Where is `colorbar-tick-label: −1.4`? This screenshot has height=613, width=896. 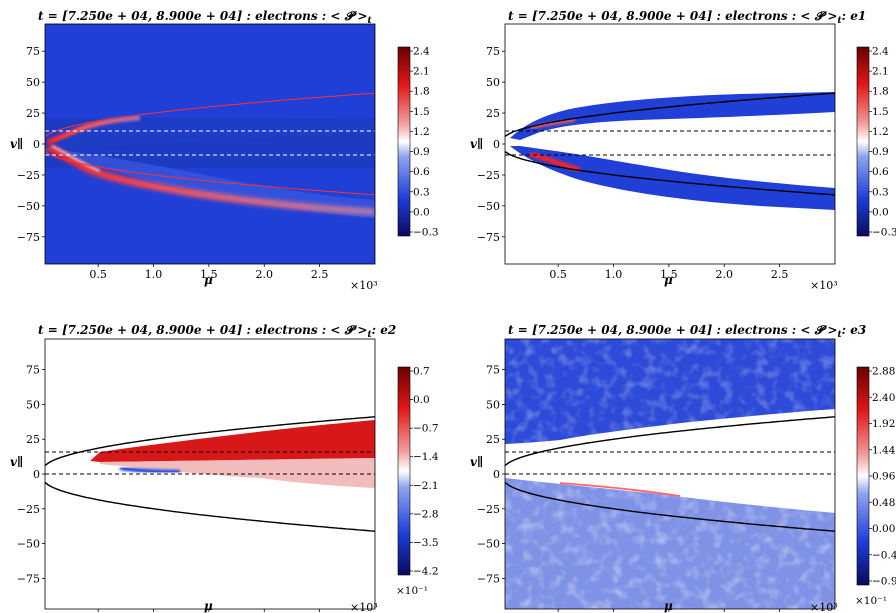
colorbar-tick-label: −1.4 is located at coordinates (426, 457).